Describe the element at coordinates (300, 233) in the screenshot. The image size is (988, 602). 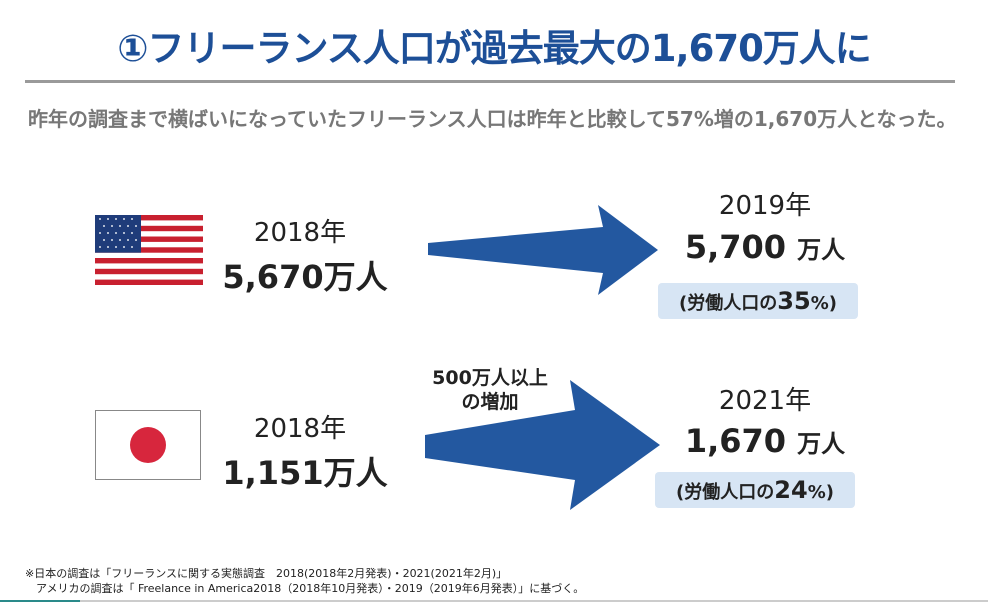
I see `us-from-year: 2018年` at that location.